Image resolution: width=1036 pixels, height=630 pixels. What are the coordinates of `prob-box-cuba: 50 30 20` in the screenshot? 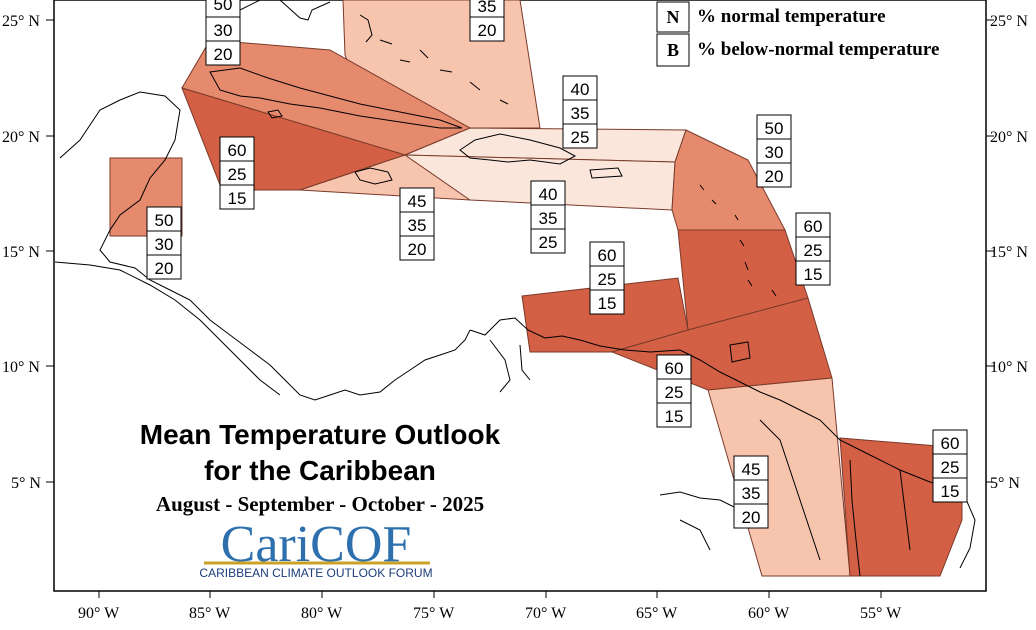 It's located at (223, 33).